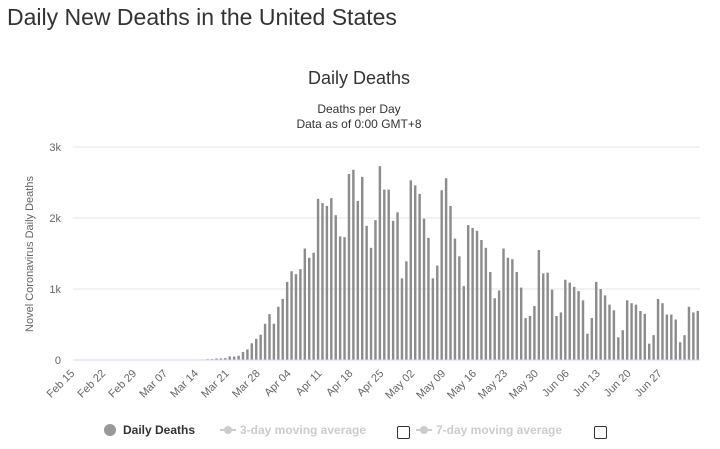 The image size is (720, 449). Describe the element at coordinates (293, 430) in the screenshot. I see `legend-item-3-day-average: 3-day moving average` at that location.